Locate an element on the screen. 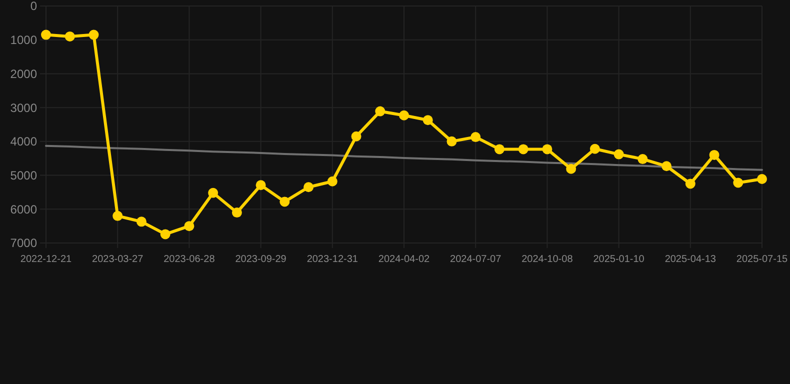 Image resolution: width=790 pixels, height=384 pixels. y-tick-label: 0 is located at coordinates (34, 7).